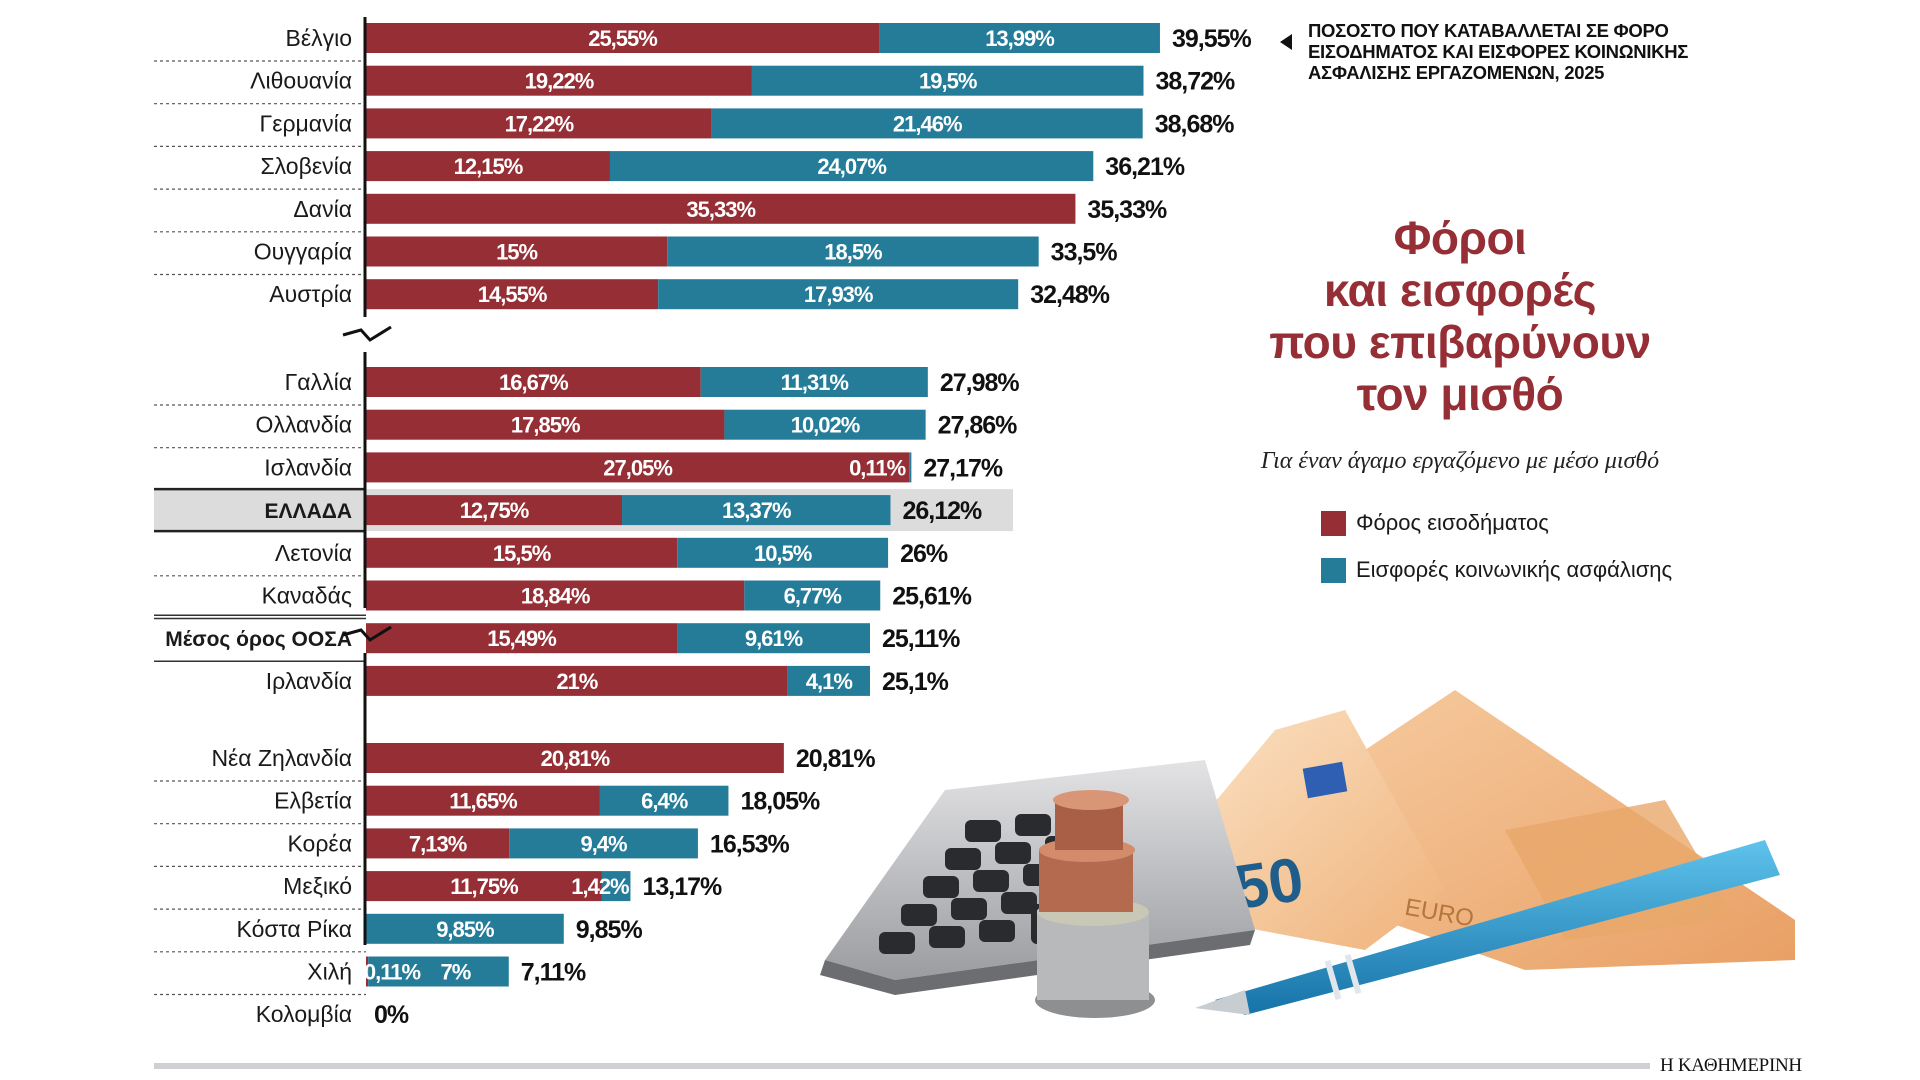  Describe the element at coordinates (948, 81) in the screenshot. I see `bar-label-social-security: 19,5%` at that location.